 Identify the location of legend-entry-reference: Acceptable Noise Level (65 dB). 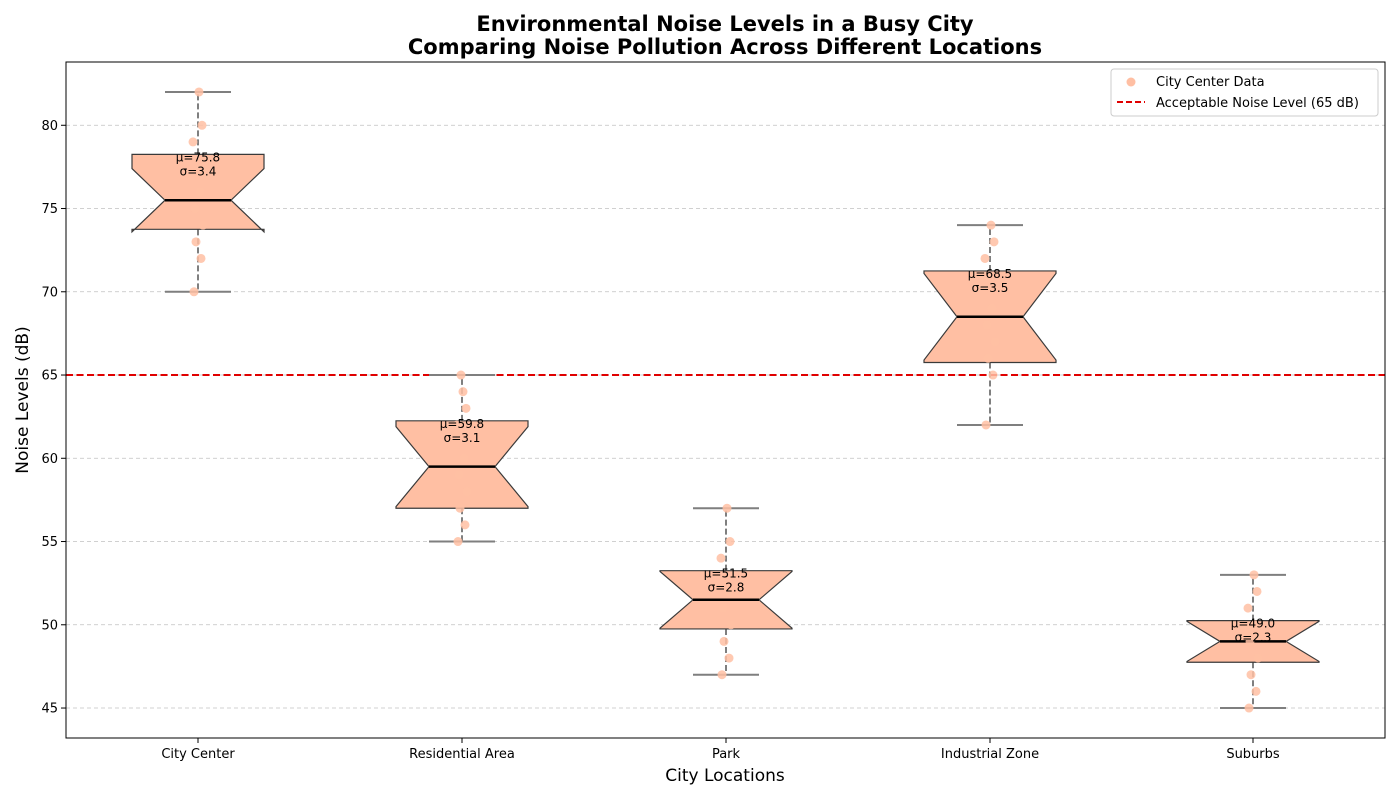
(1257, 103).